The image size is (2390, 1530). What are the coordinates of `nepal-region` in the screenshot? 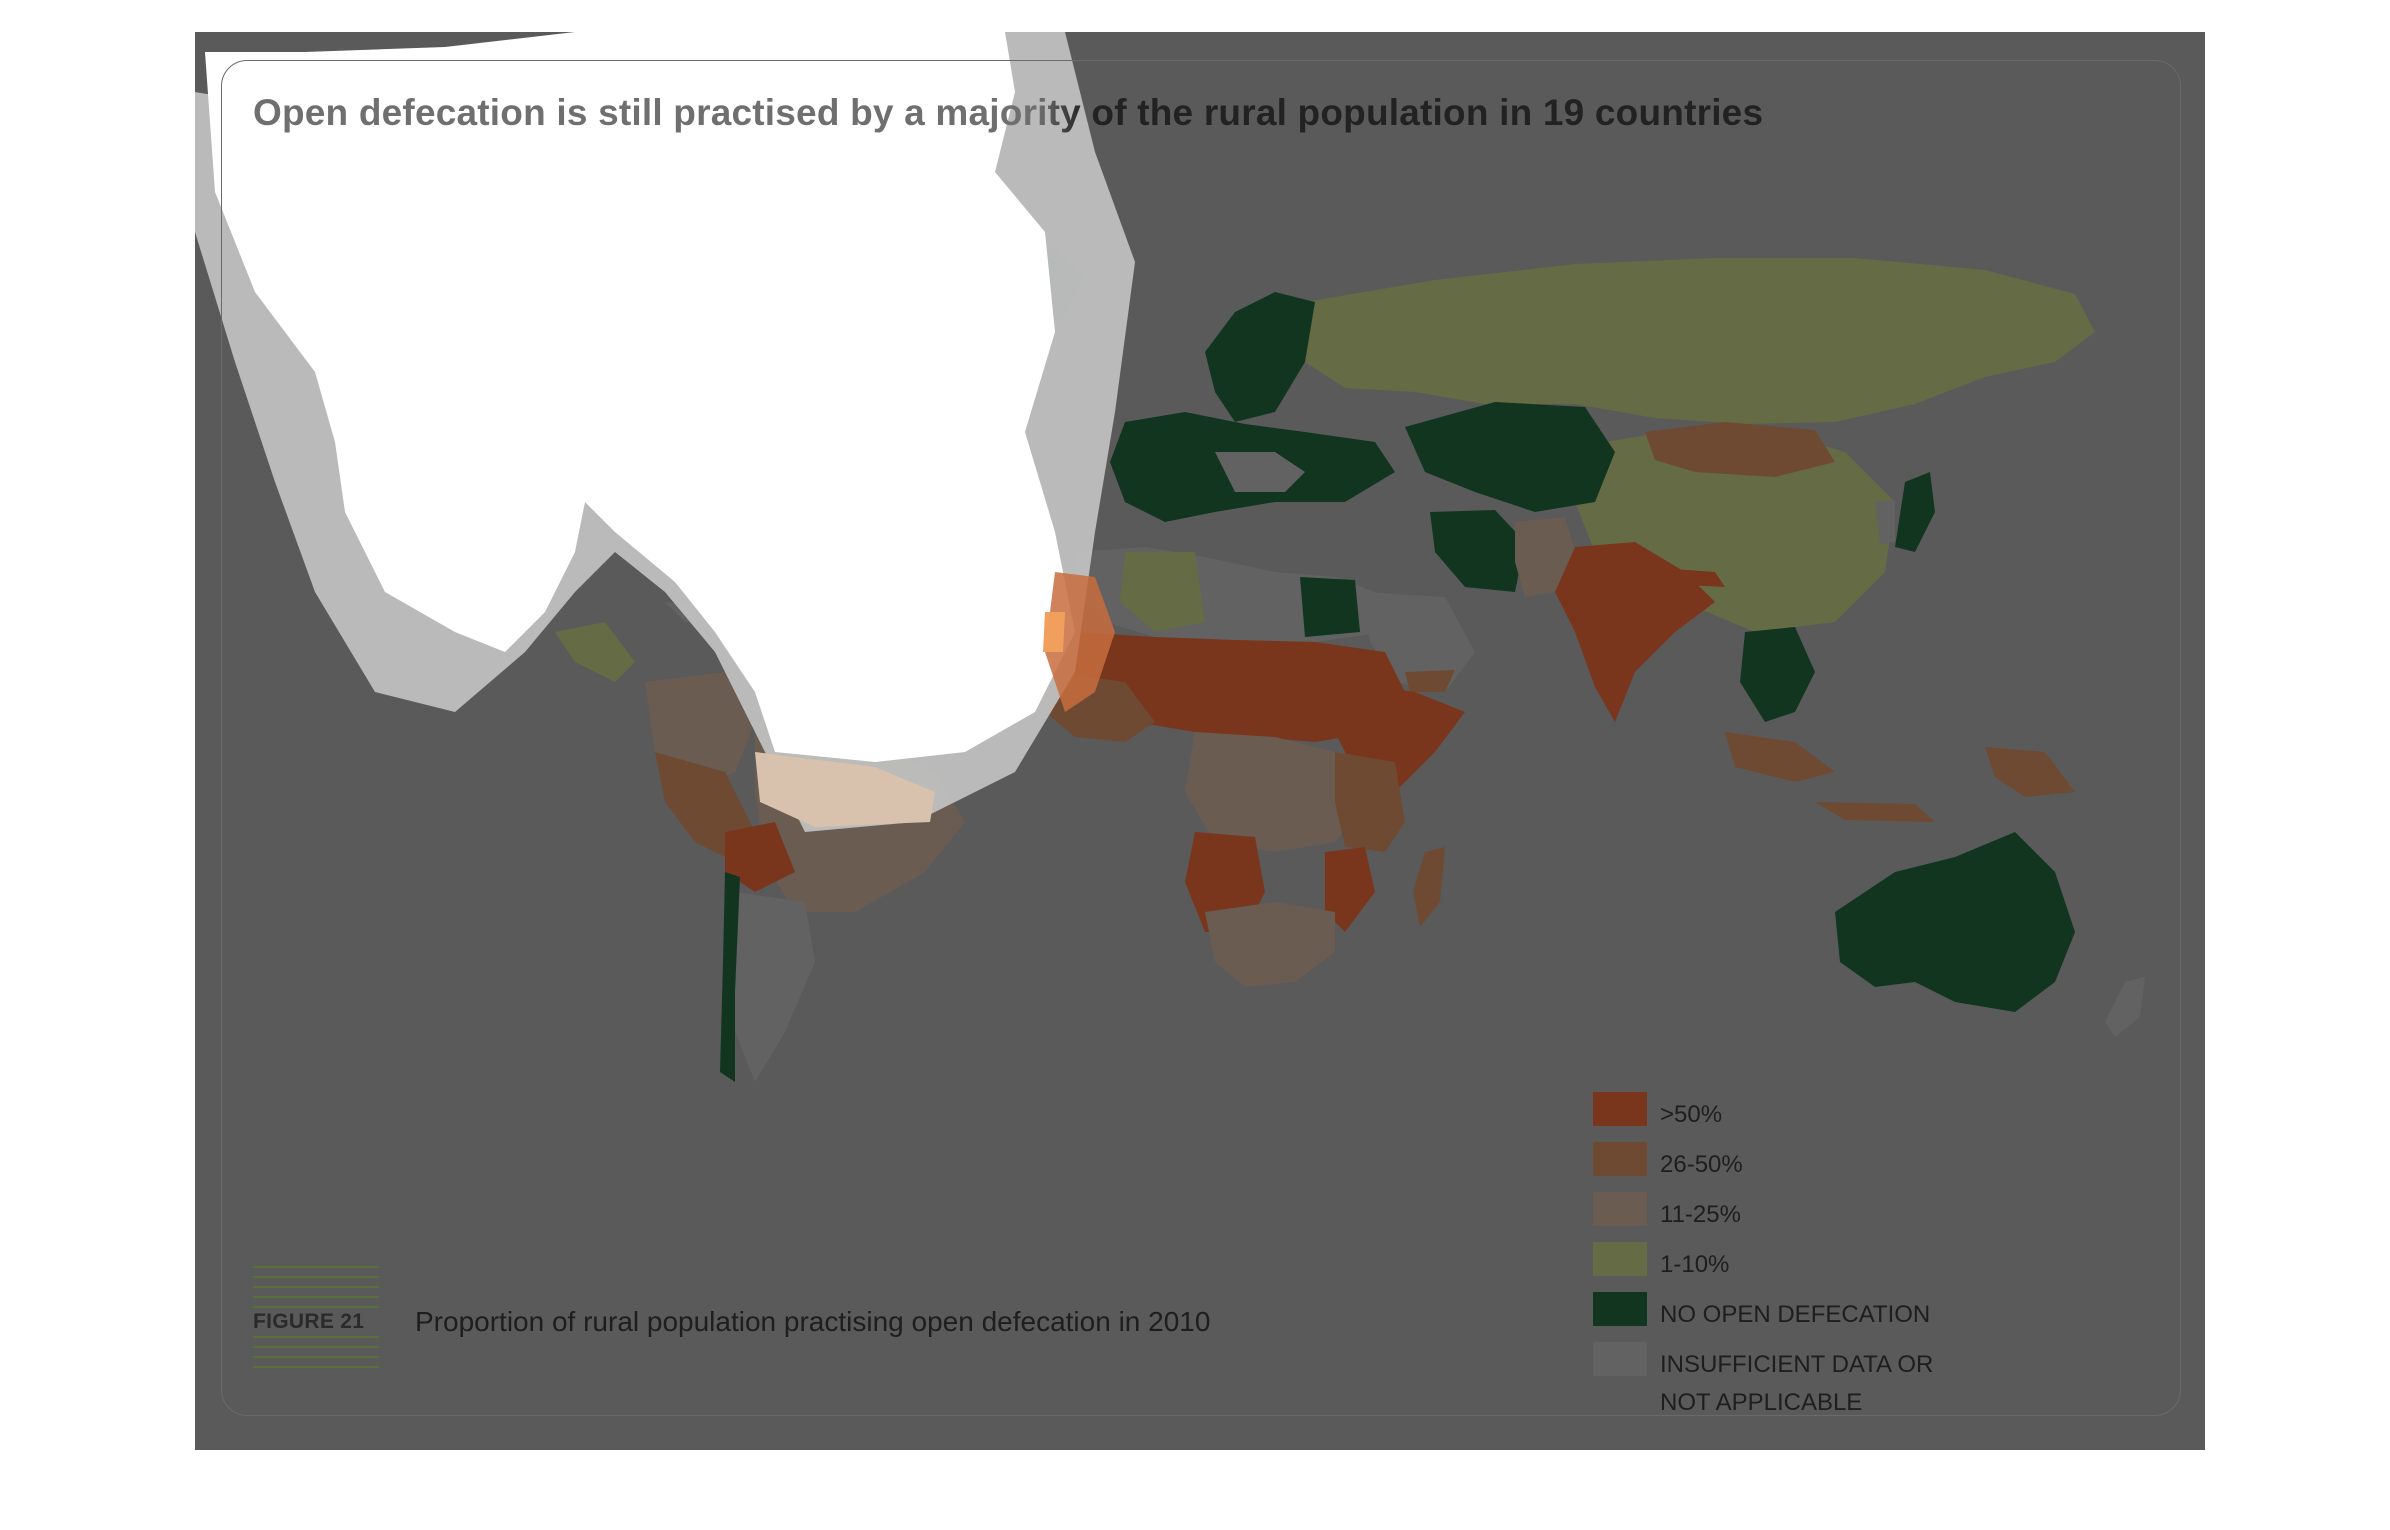 It's located at (1685, 577).